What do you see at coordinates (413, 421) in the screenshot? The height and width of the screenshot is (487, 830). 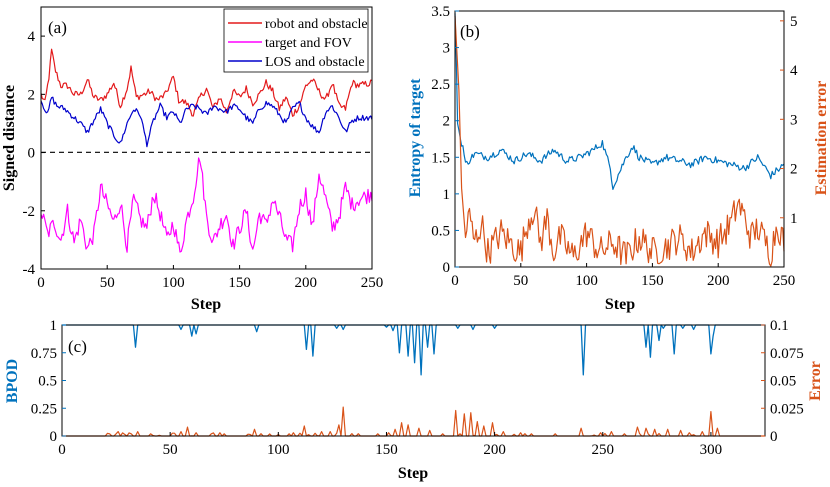 I see `series-line-error` at bounding box center [413, 421].